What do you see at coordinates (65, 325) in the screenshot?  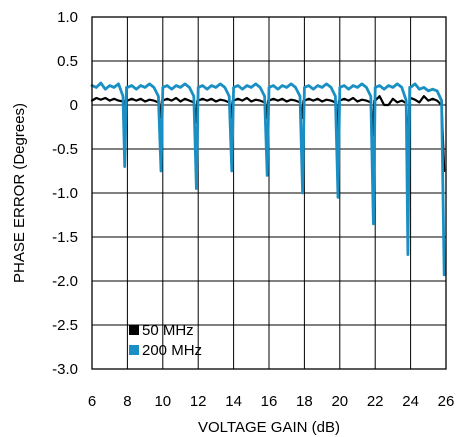 I see `y-tick-label: -2.5` at bounding box center [65, 325].